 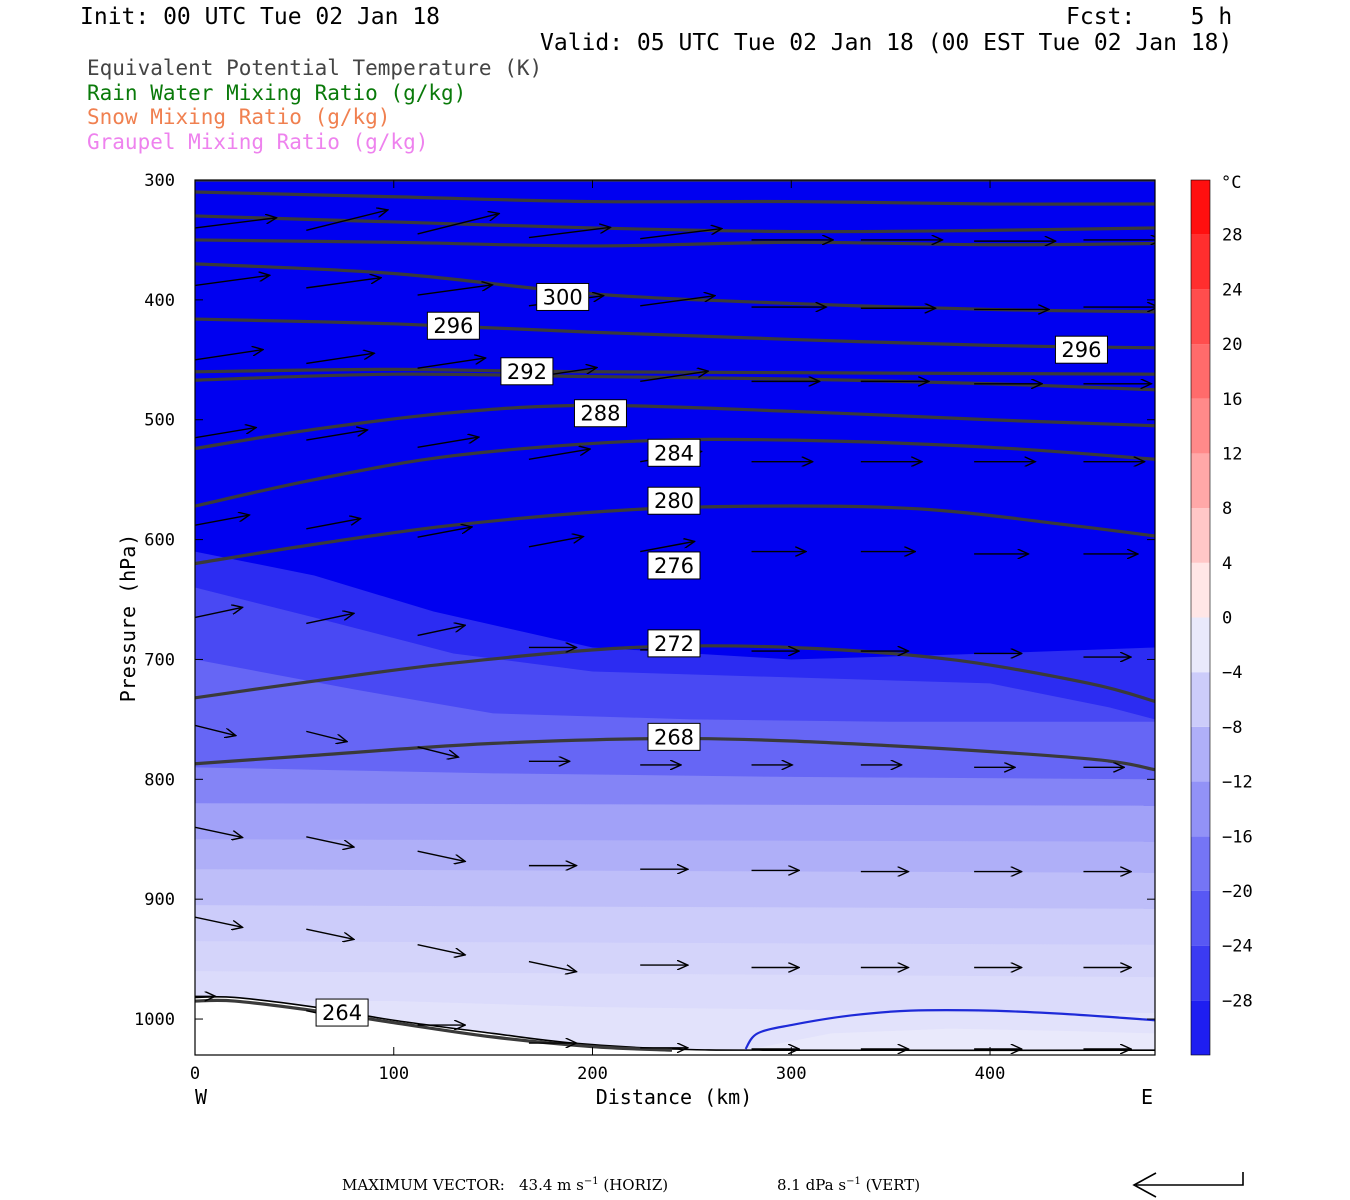 I want to click on reference-vector-arrow, so click(x=1188, y=1185).